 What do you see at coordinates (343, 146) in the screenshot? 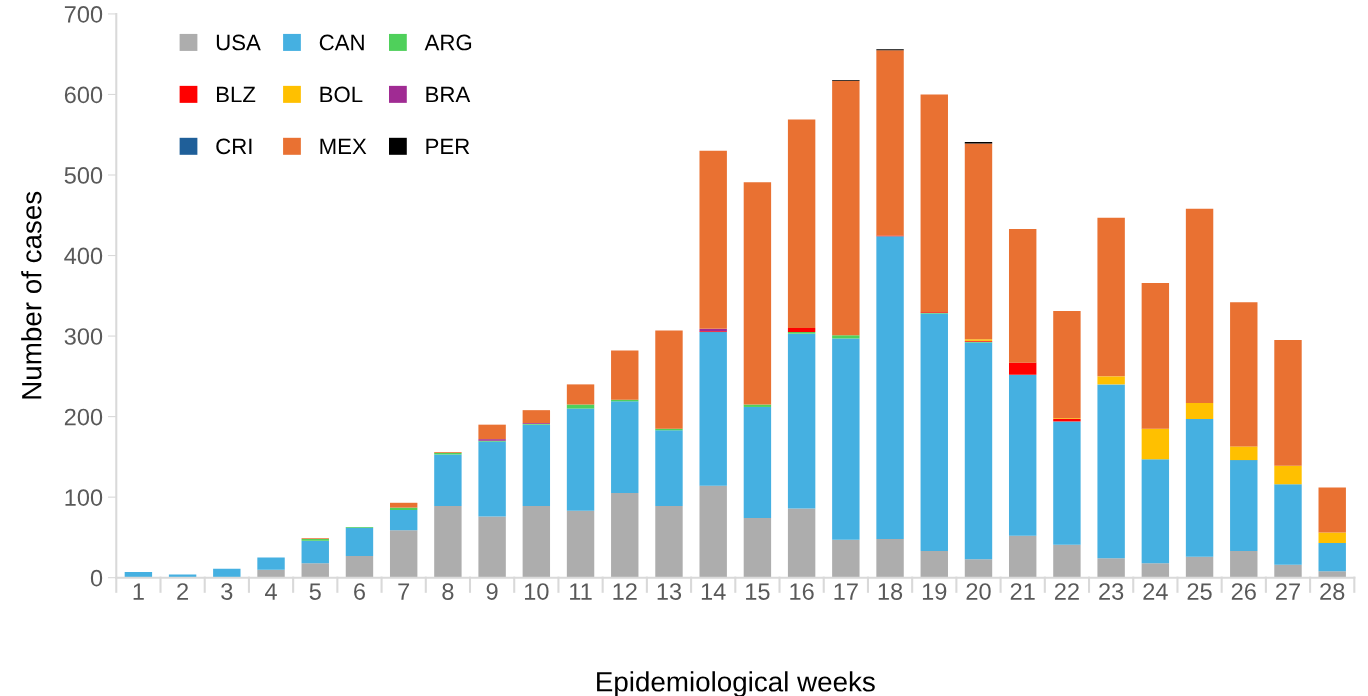
I see `legend-label: MEX` at bounding box center [343, 146].